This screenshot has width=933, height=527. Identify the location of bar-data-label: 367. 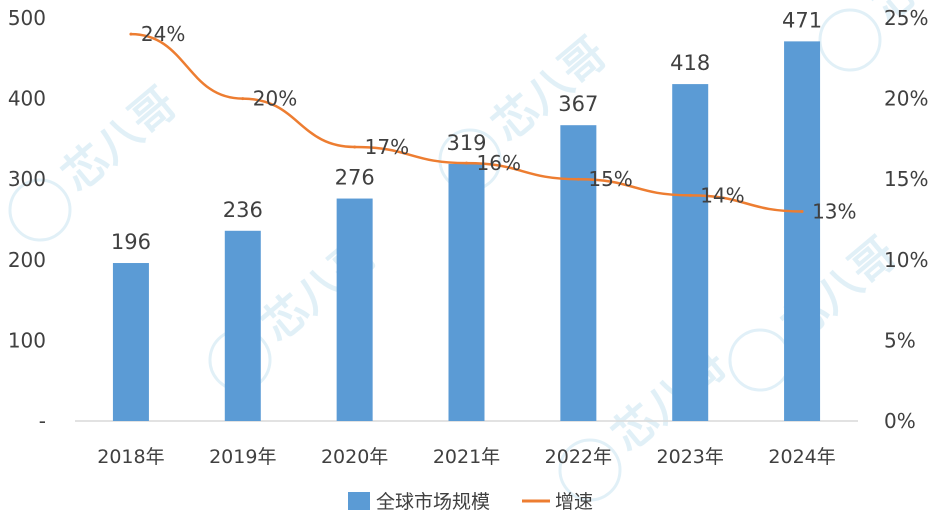
(578, 104).